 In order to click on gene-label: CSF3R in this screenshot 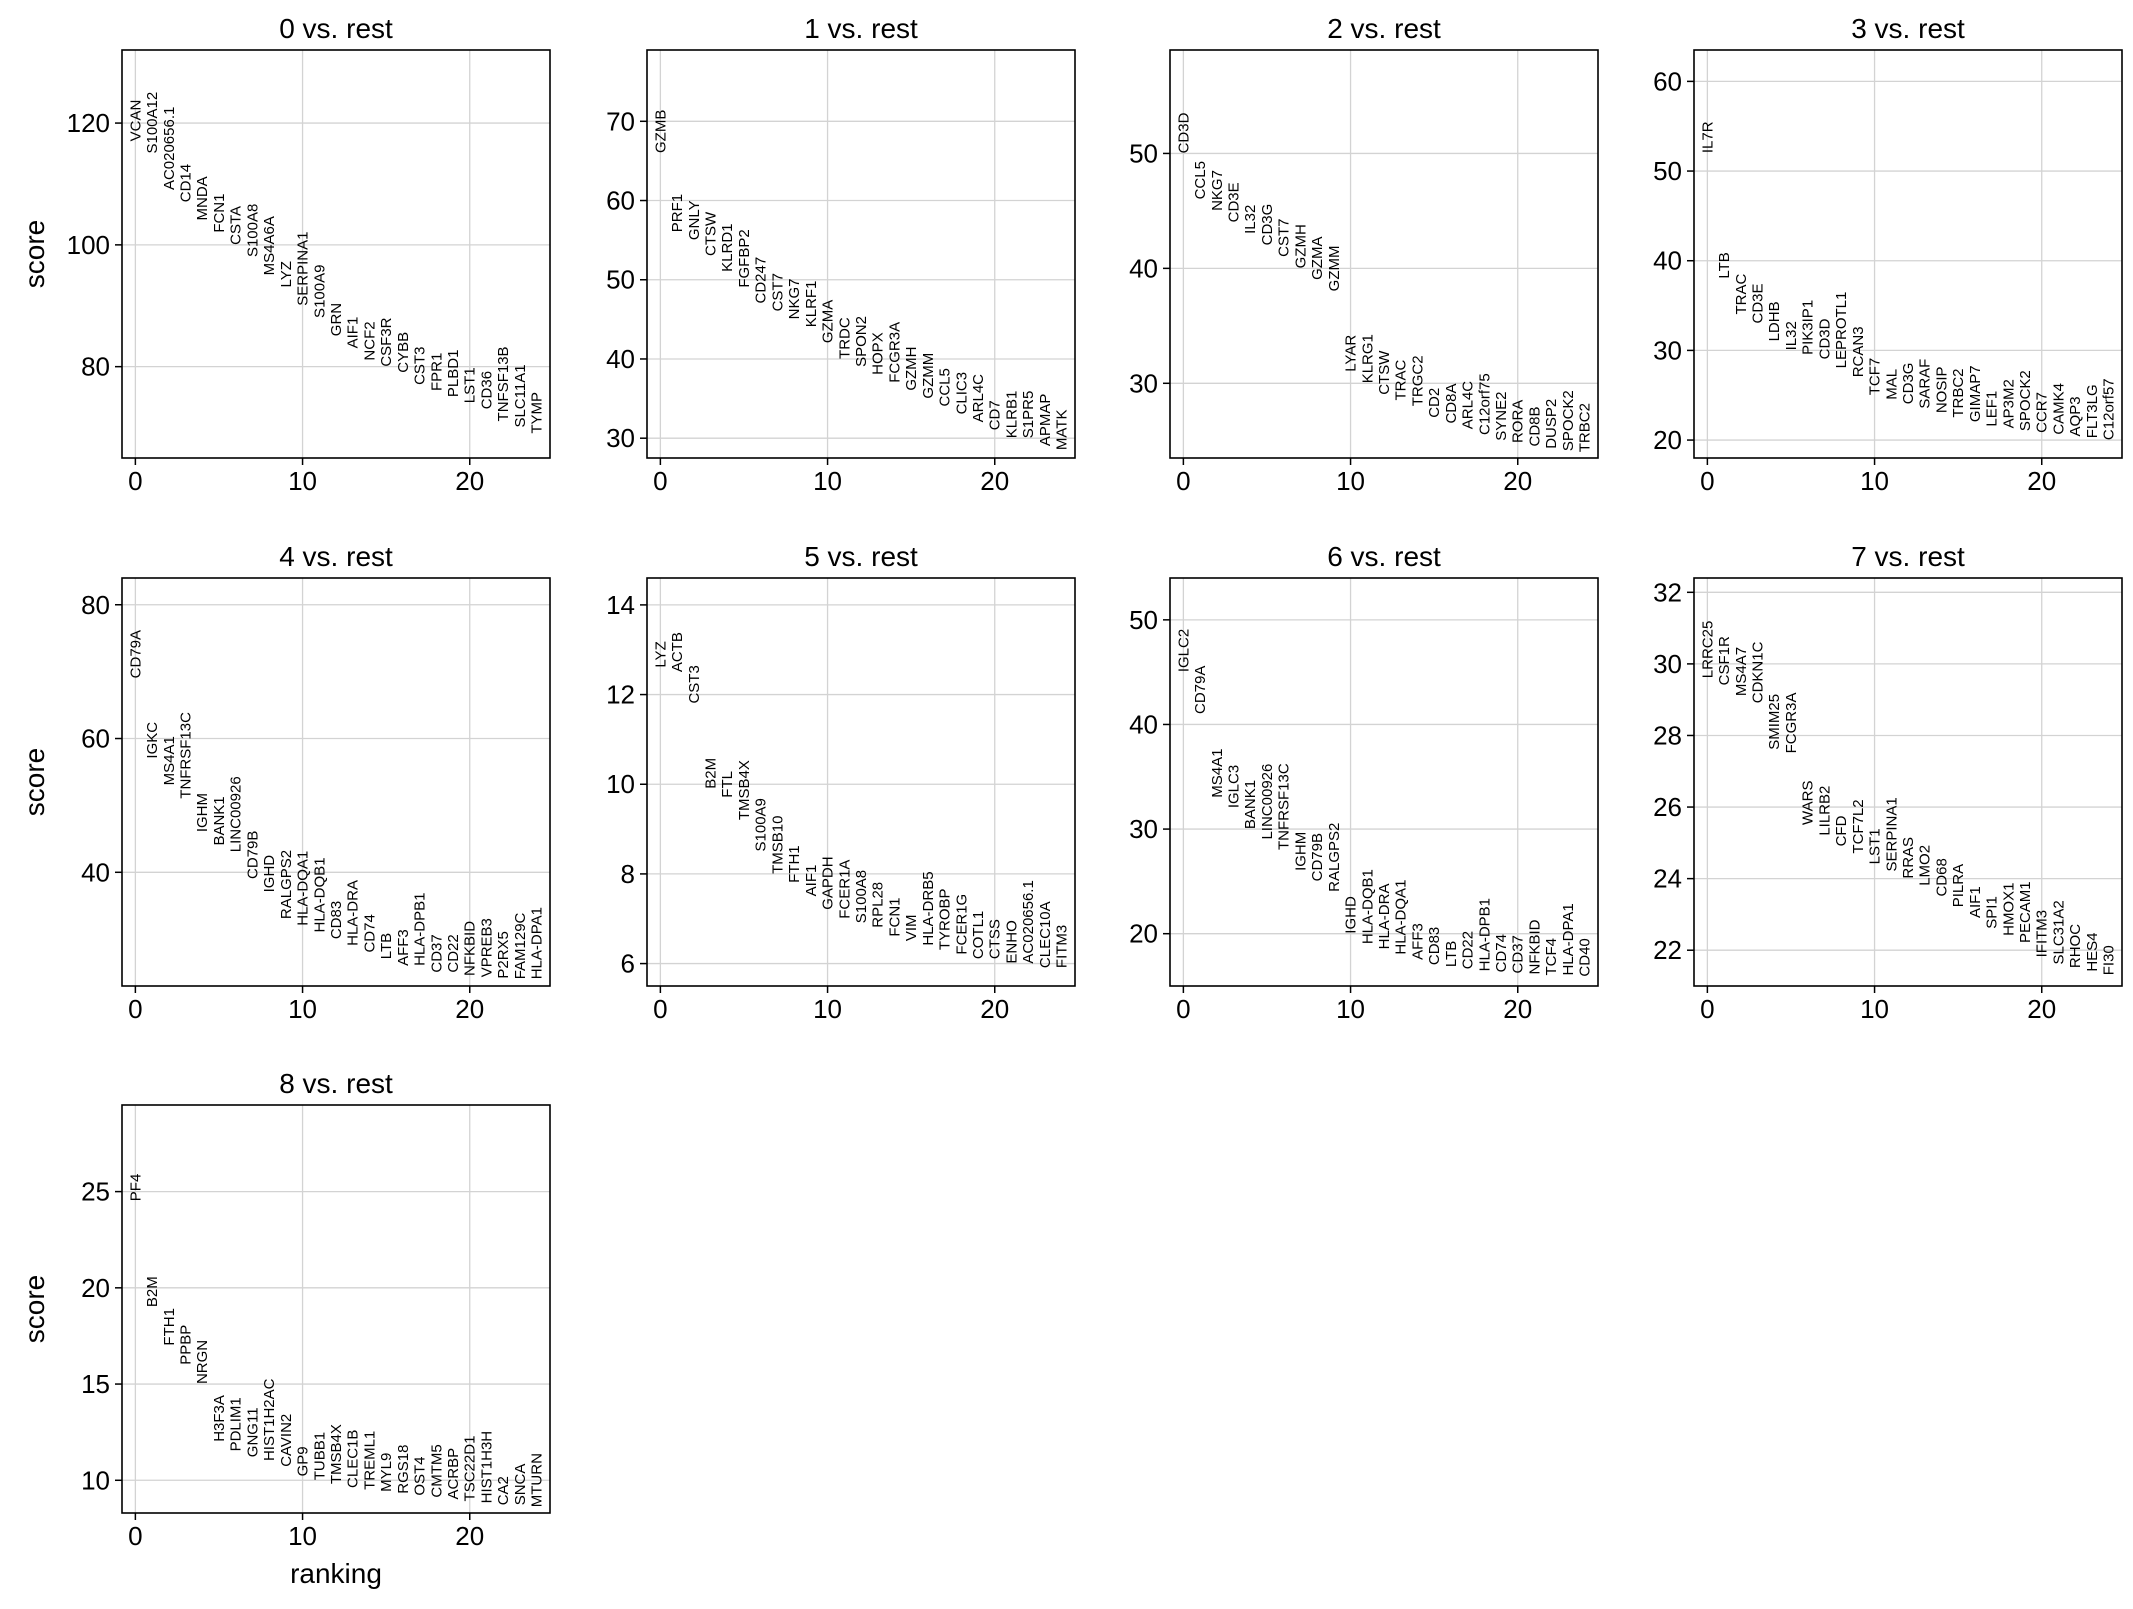, I will do `click(386, 341)`.